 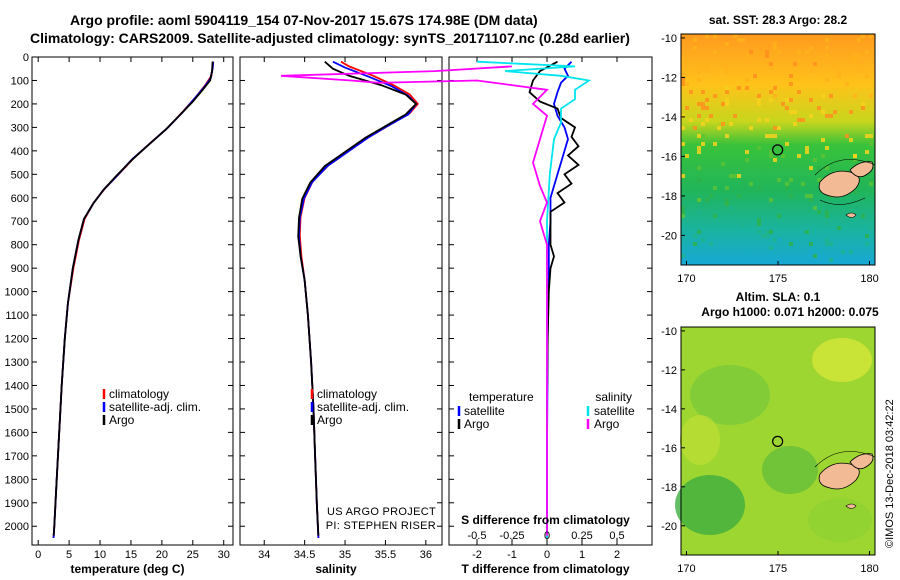 I want to click on x-axis-label: T difference from climatology, so click(x=545, y=569).